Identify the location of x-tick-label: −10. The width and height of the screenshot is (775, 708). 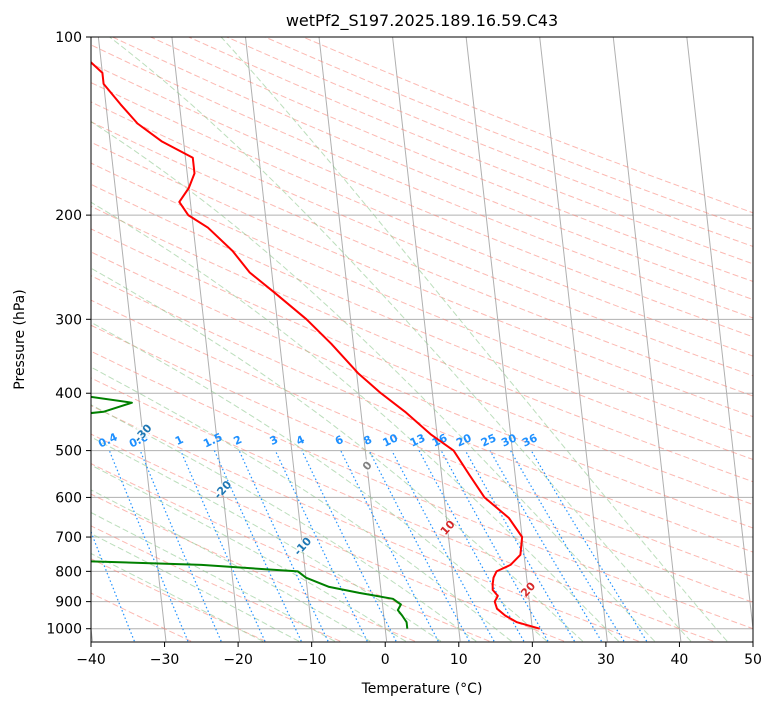
(312, 660).